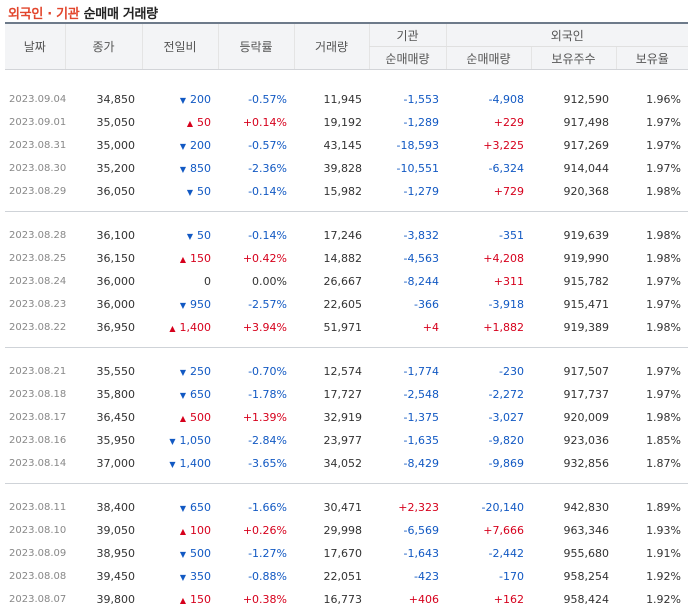  Describe the element at coordinates (180, 327) in the screenshot. I see `cell-change: ▲1,400` at that location.